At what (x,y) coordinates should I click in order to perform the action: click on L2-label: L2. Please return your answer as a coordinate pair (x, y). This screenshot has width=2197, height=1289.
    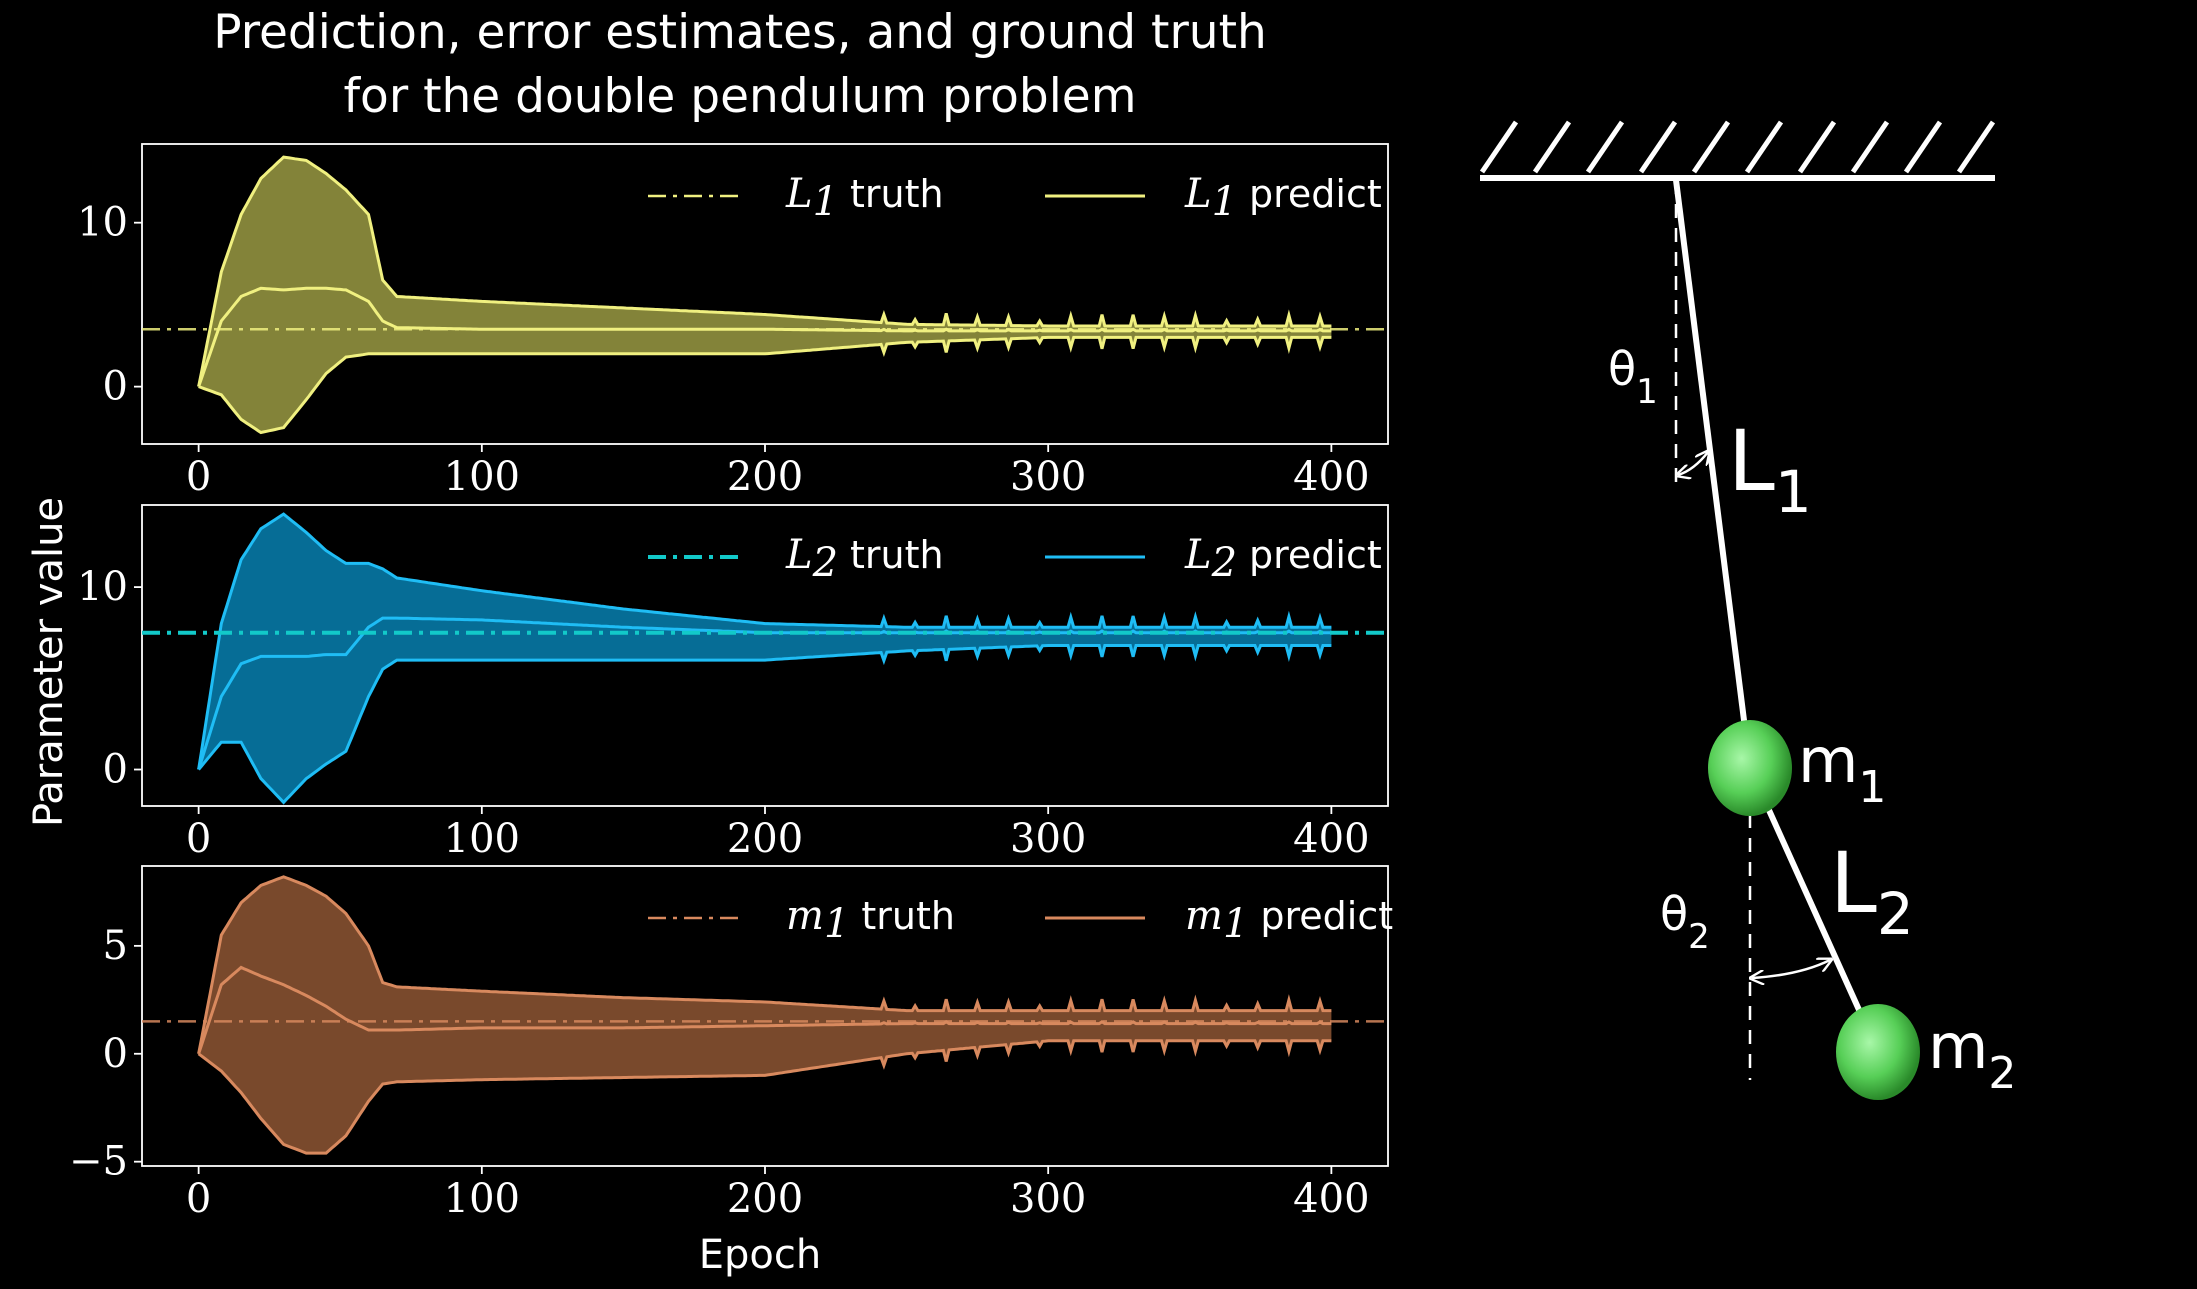
    Looking at the image, I should click on (1872, 891).